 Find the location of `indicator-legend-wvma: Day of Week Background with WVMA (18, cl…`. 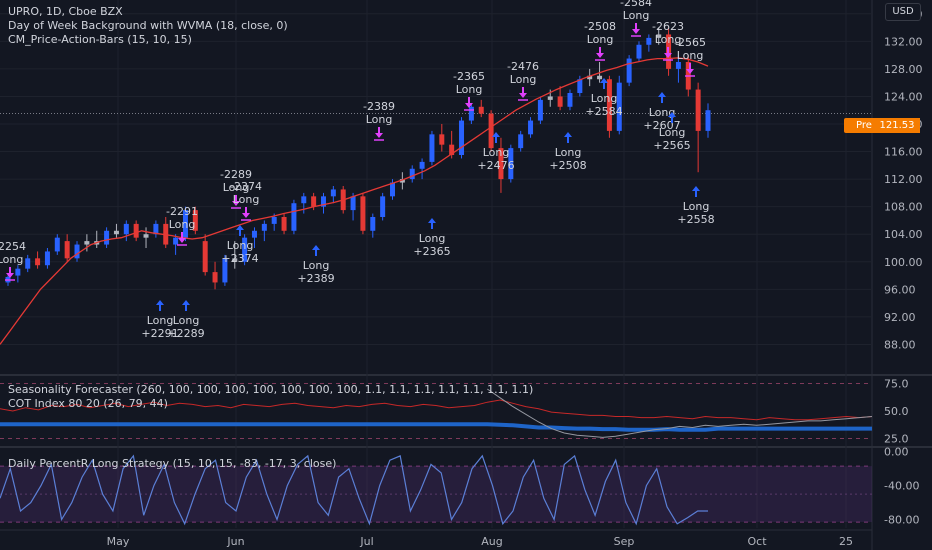

indicator-legend-wvma: Day of Week Background with WVMA (18, cl… is located at coordinates (148, 25).